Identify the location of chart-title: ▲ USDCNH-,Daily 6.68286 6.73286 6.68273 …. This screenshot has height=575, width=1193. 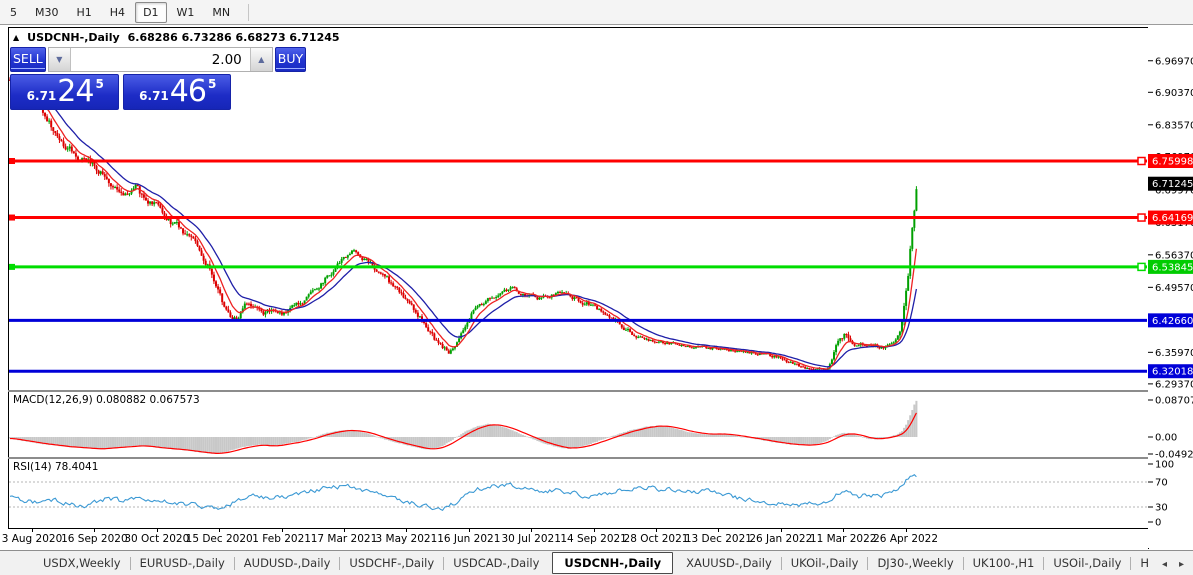
(176, 37).